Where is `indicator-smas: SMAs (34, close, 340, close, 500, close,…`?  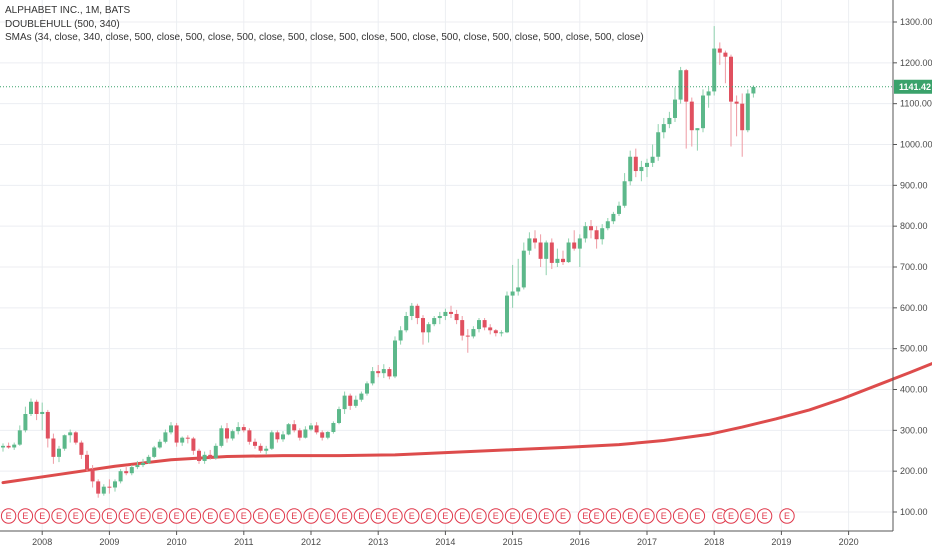 indicator-smas: SMAs (34, close, 340, close, 500, close,… is located at coordinates (324, 37).